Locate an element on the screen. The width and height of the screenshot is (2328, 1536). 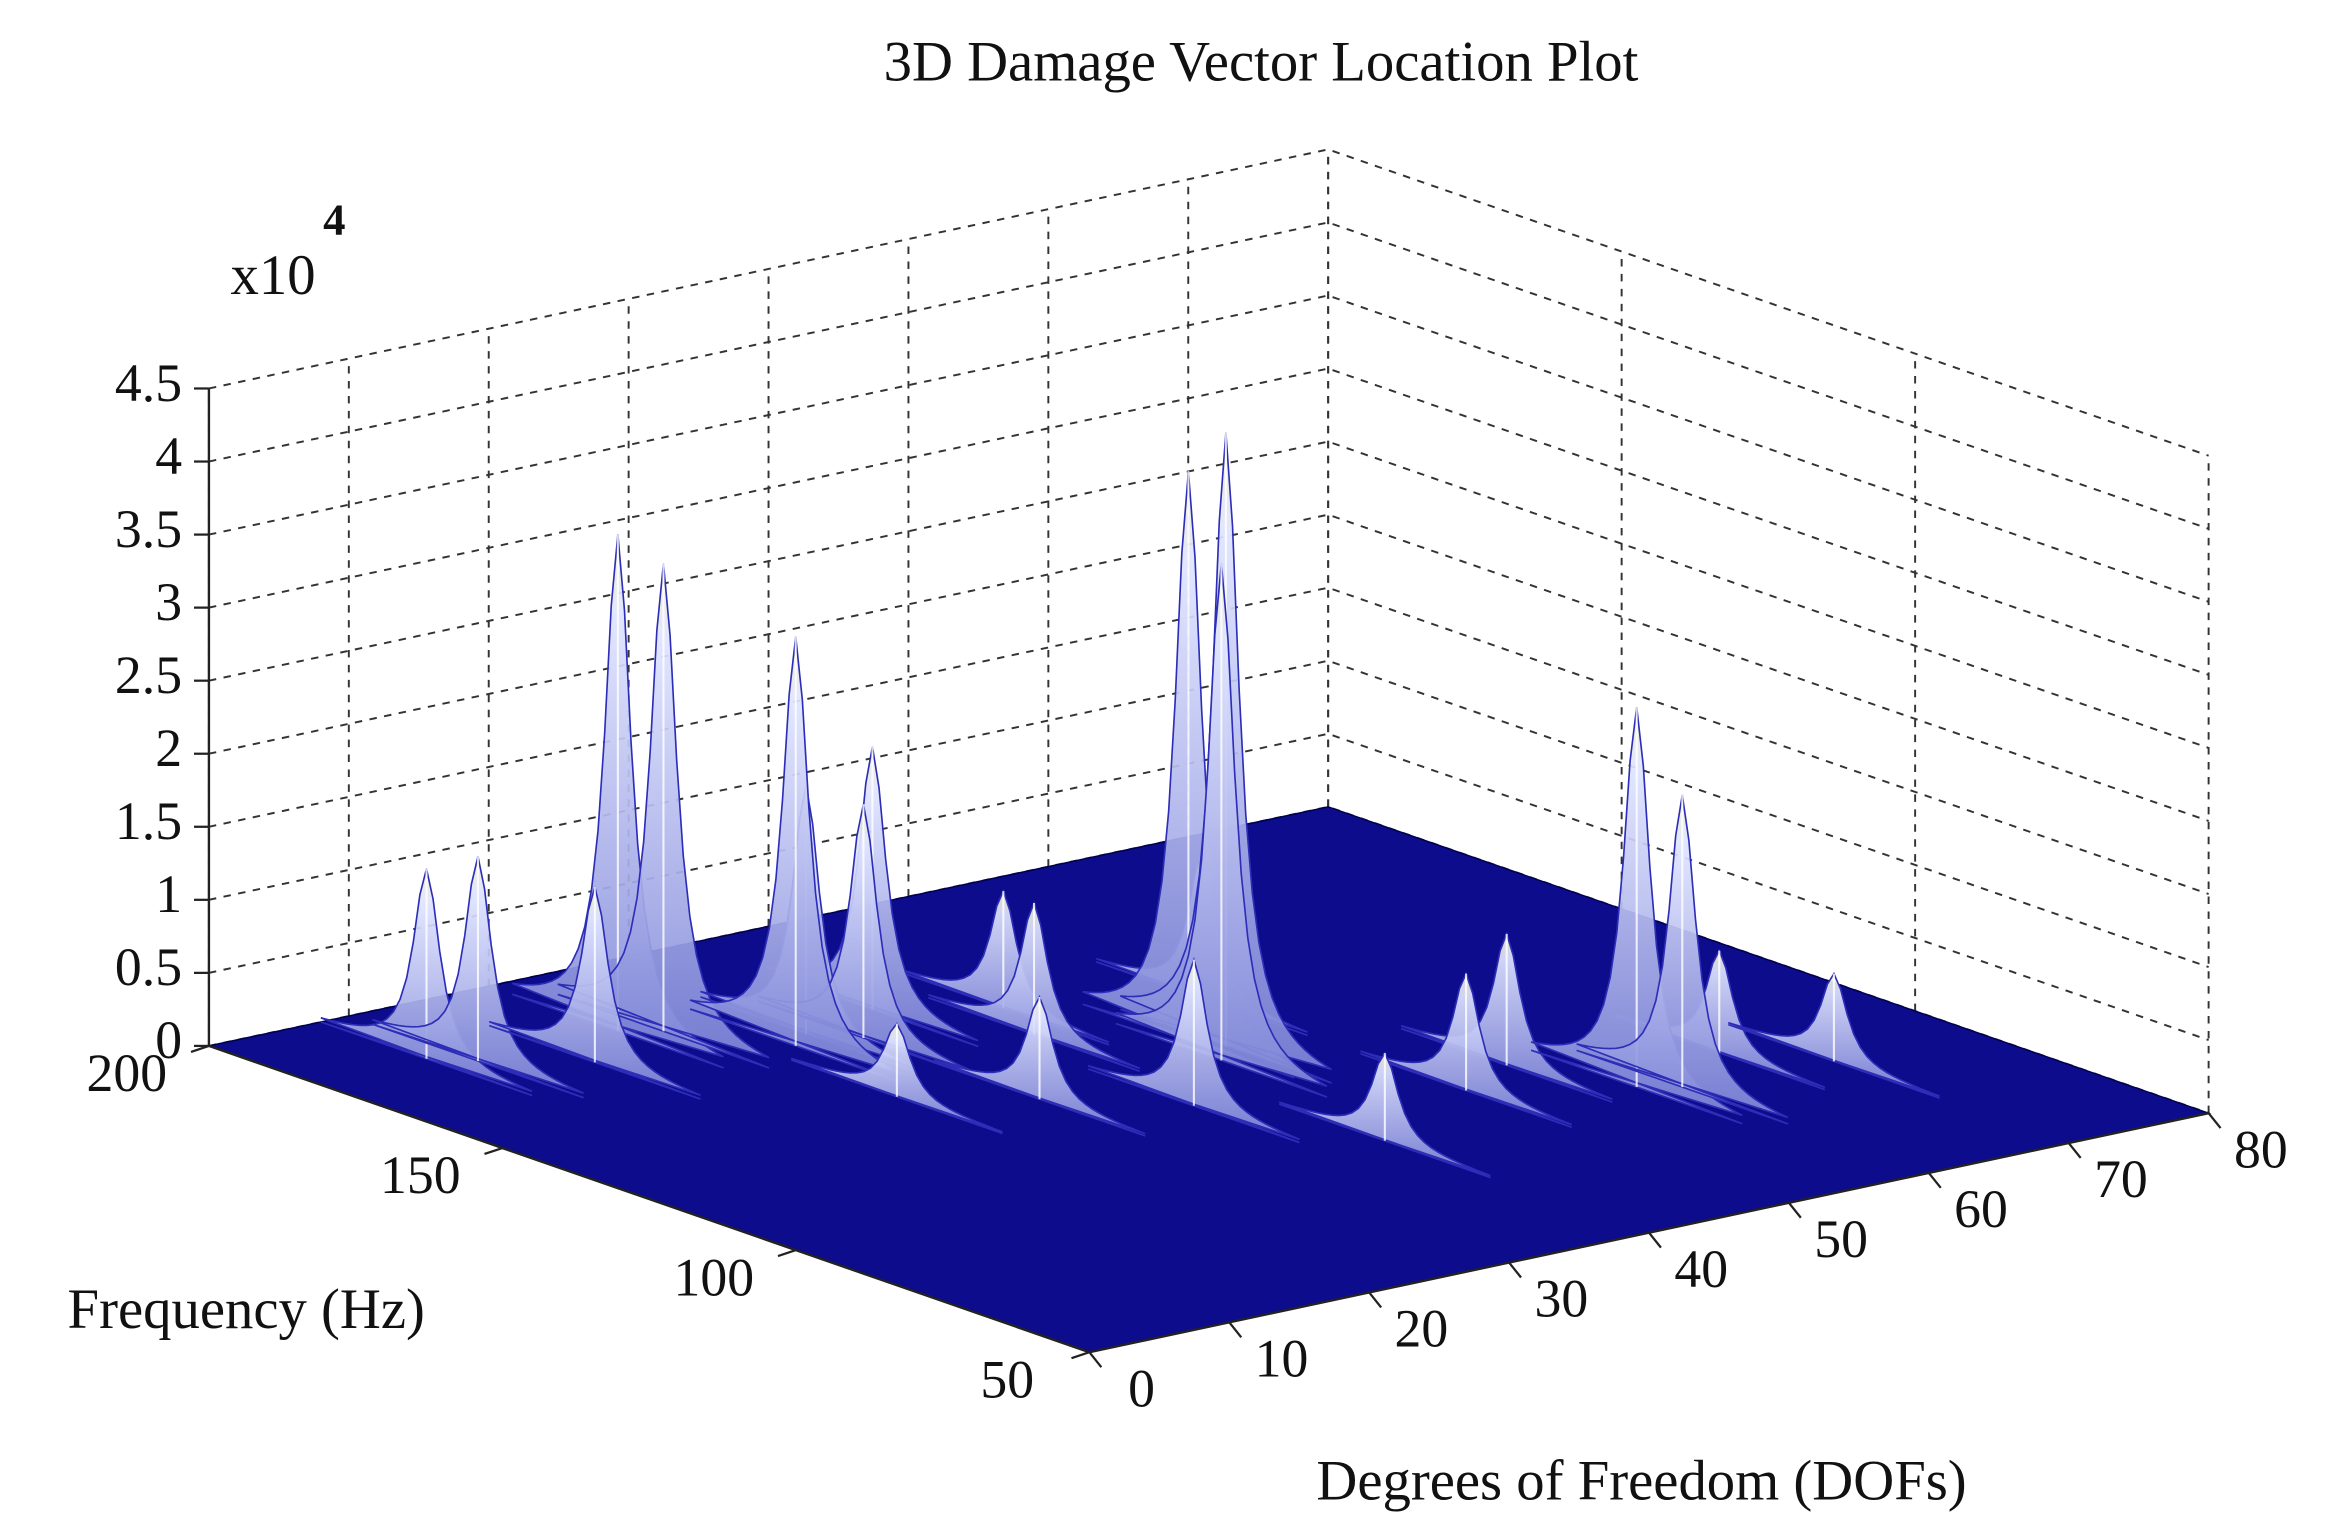
z-tick-label: 2 is located at coordinates (168, 748).